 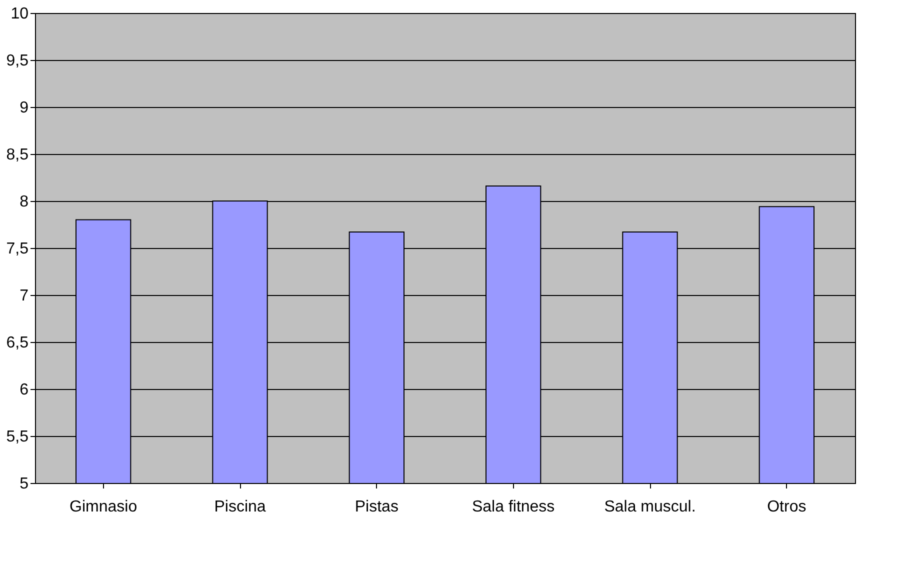 What do you see at coordinates (376, 507) in the screenshot?
I see `x-tick-label: Pistas` at bounding box center [376, 507].